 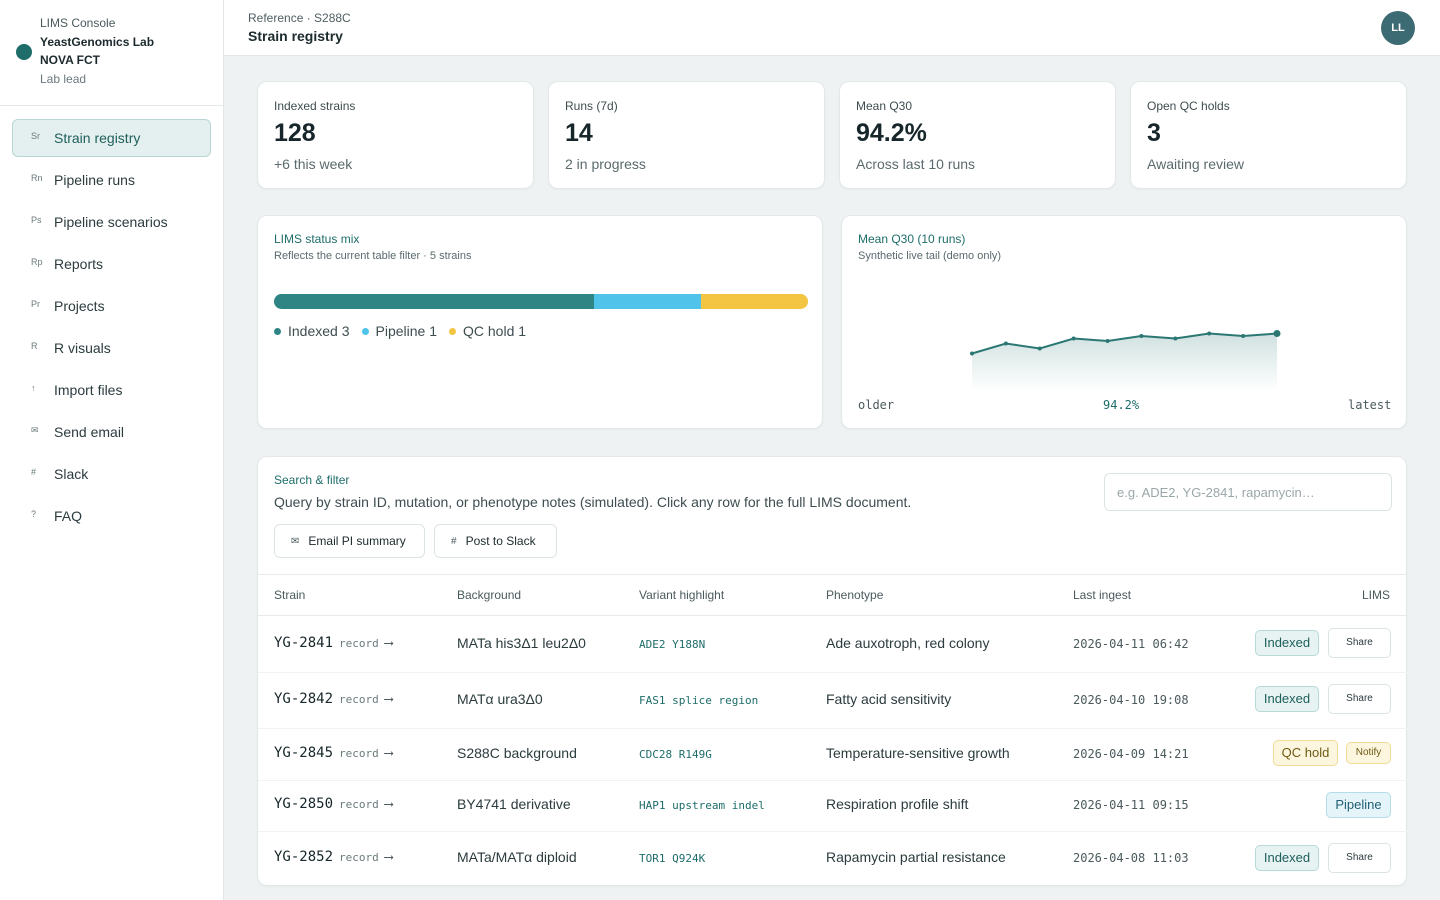 I want to click on pipeline-runs-icon: Rn, so click(x=37, y=178).